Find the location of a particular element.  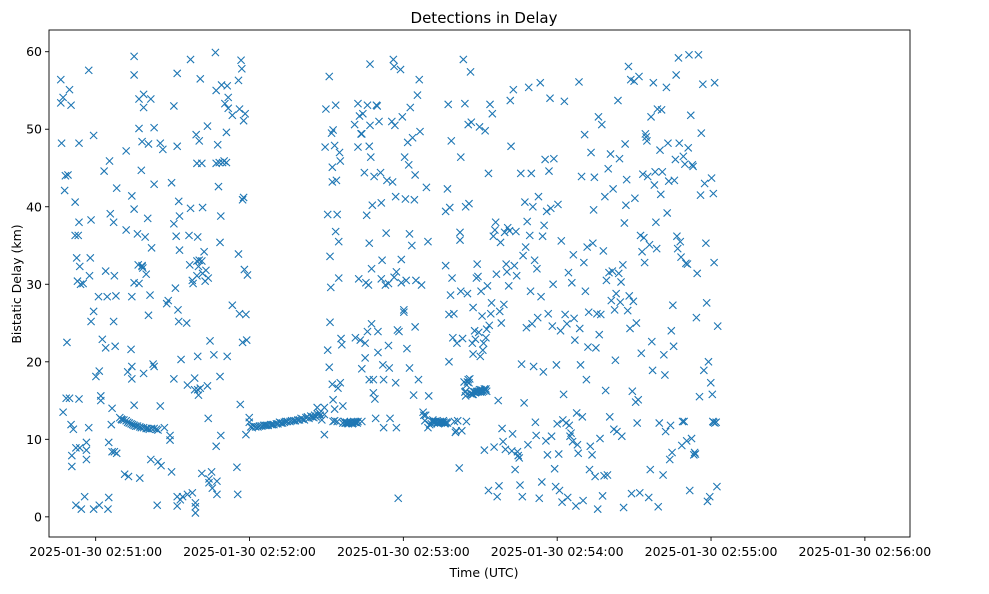

chart-title: Detections in Delay is located at coordinates (484, 18).